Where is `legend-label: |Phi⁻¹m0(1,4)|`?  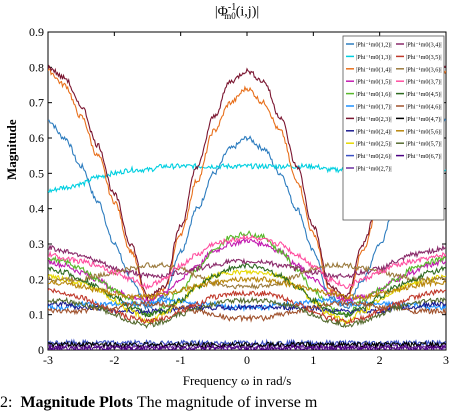 legend-label: |Phi⁻¹m0(1,4)| is located at coordinates (374, 69).